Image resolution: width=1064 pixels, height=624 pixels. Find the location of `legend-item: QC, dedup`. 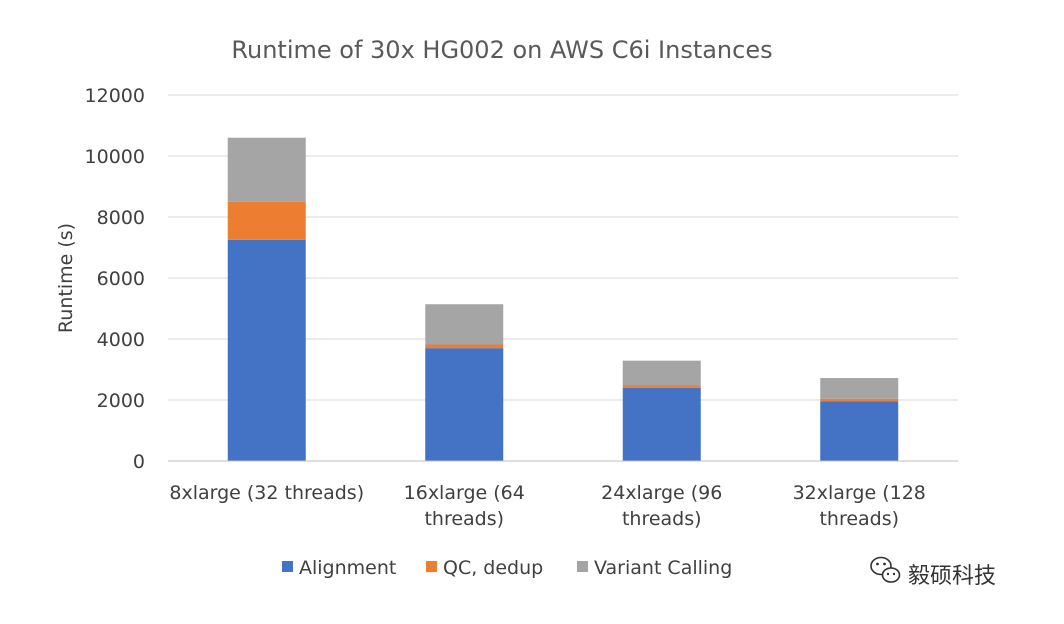

legend-item: QC, dedup is located at coordinates (484, 568).